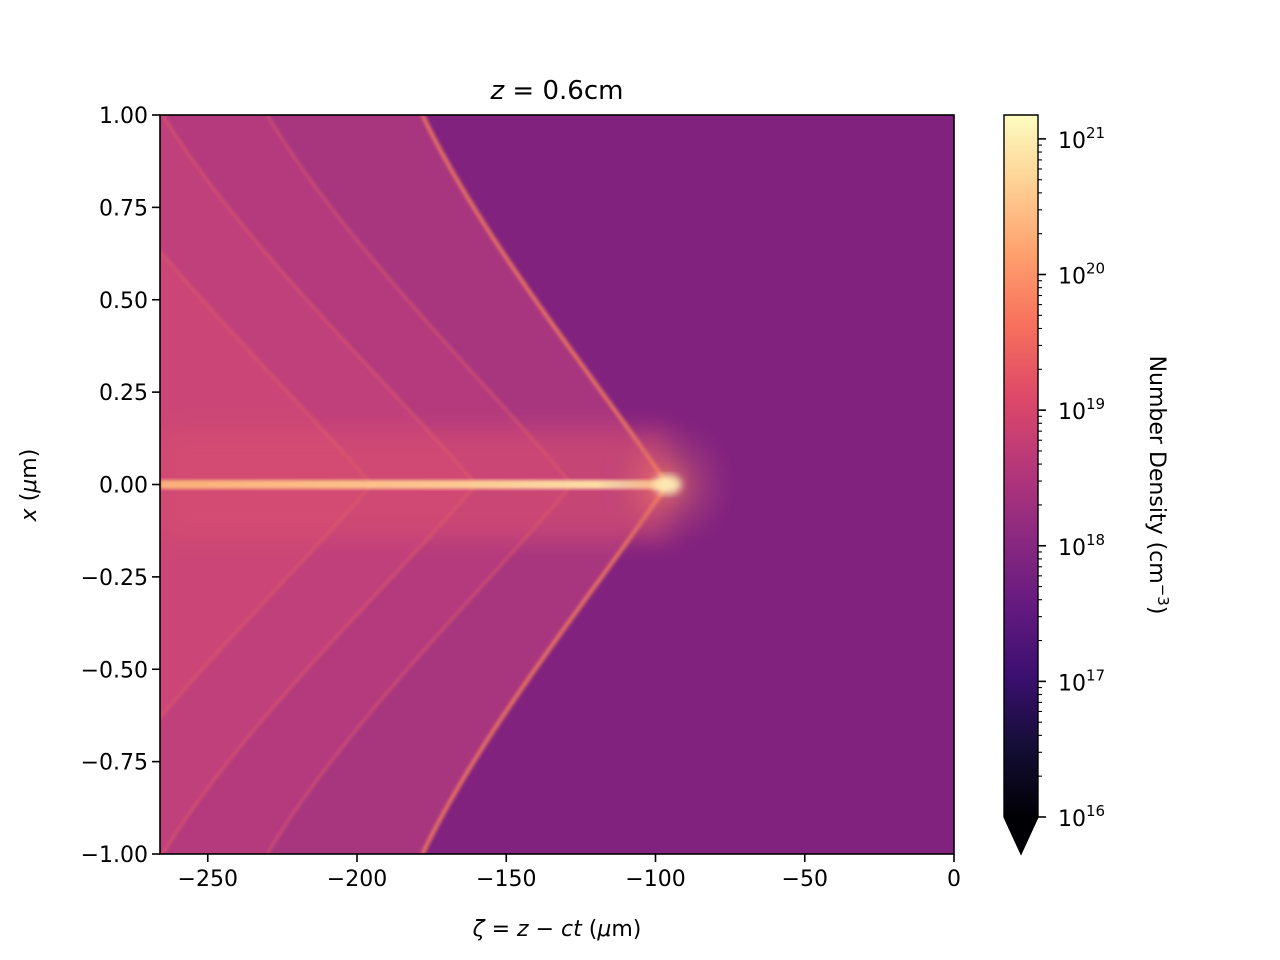 Image resolution: width=1280 pixels, height=960 pixels. What do you see at coordinates (114, 763) in the screenshot?
I see `y-tick-label: −0.75` at bounding box center [114, 763].